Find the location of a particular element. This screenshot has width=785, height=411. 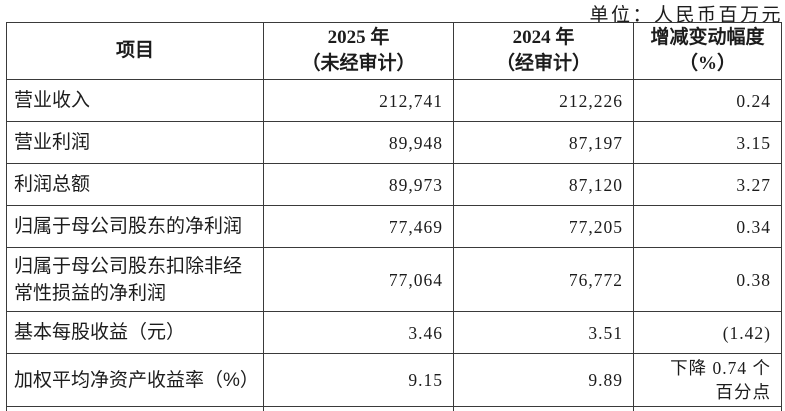

col-header-change-line1: 增减变动幅度 is located at coordinates (707, 37).